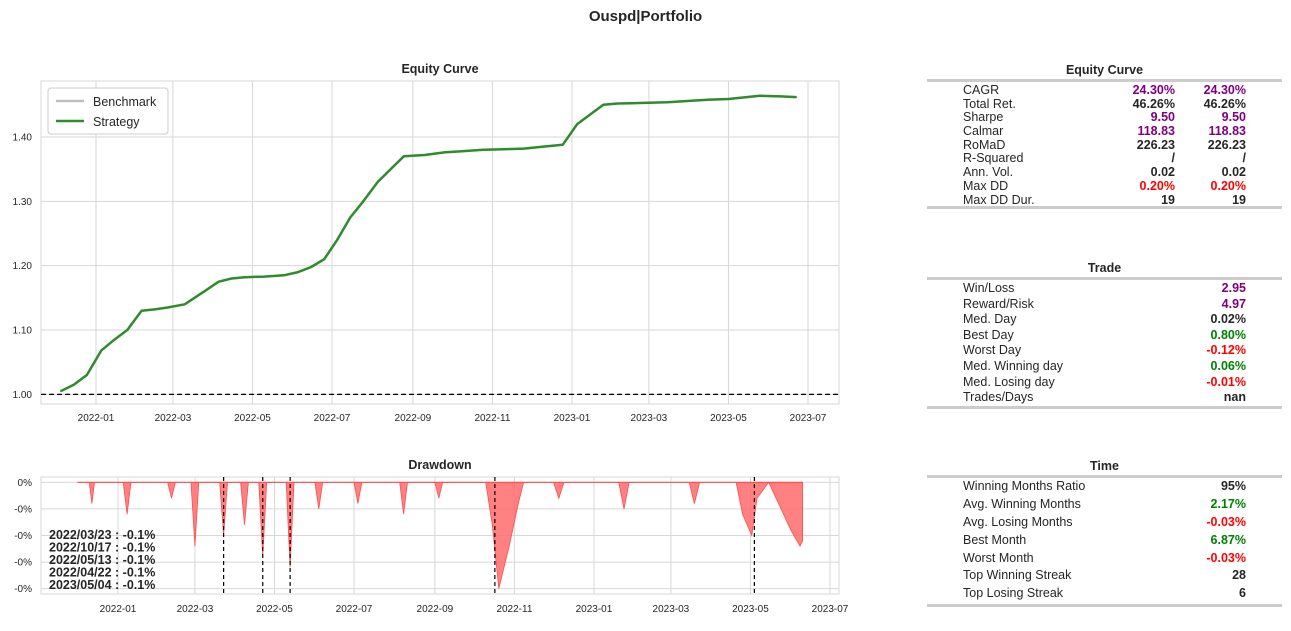  What do you see at coordinates (1228, 185) in the screenshot?
I see `metric-value-2: 0.20%` at bounding box center [1228, 185].